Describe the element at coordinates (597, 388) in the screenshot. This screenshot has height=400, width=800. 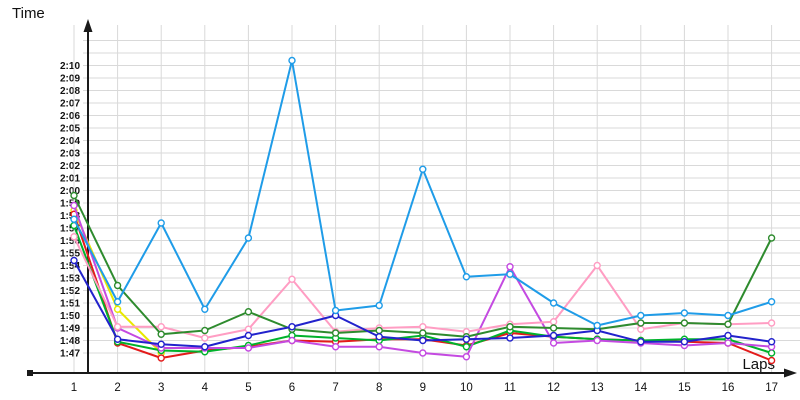
I see `x-tick-label: 13` at that location.